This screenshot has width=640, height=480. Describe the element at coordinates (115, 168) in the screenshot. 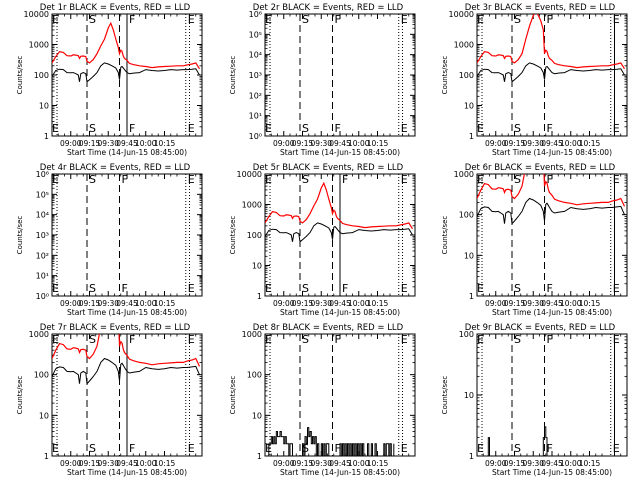

I see `panel-title: Det 4r BLACK = Events, RED = LLD` at that location.